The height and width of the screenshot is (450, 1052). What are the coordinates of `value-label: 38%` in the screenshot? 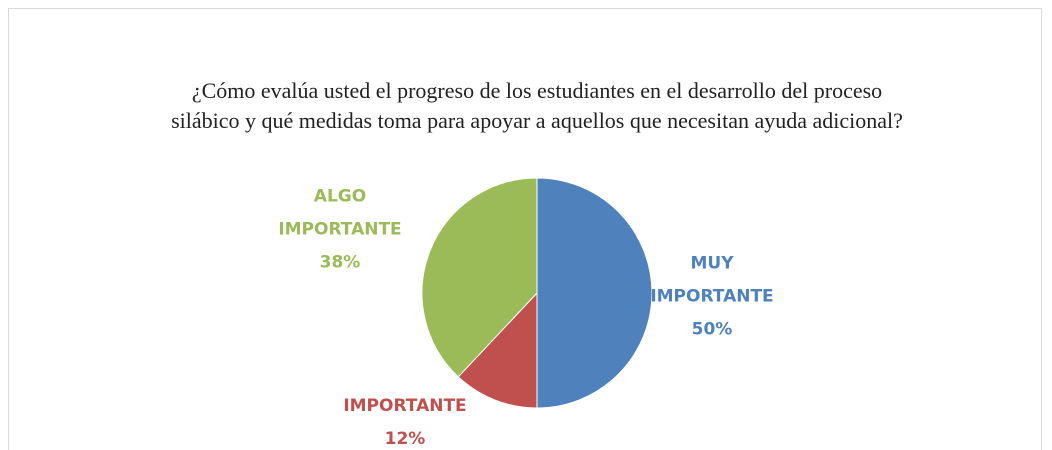 It's located at (340, 262).